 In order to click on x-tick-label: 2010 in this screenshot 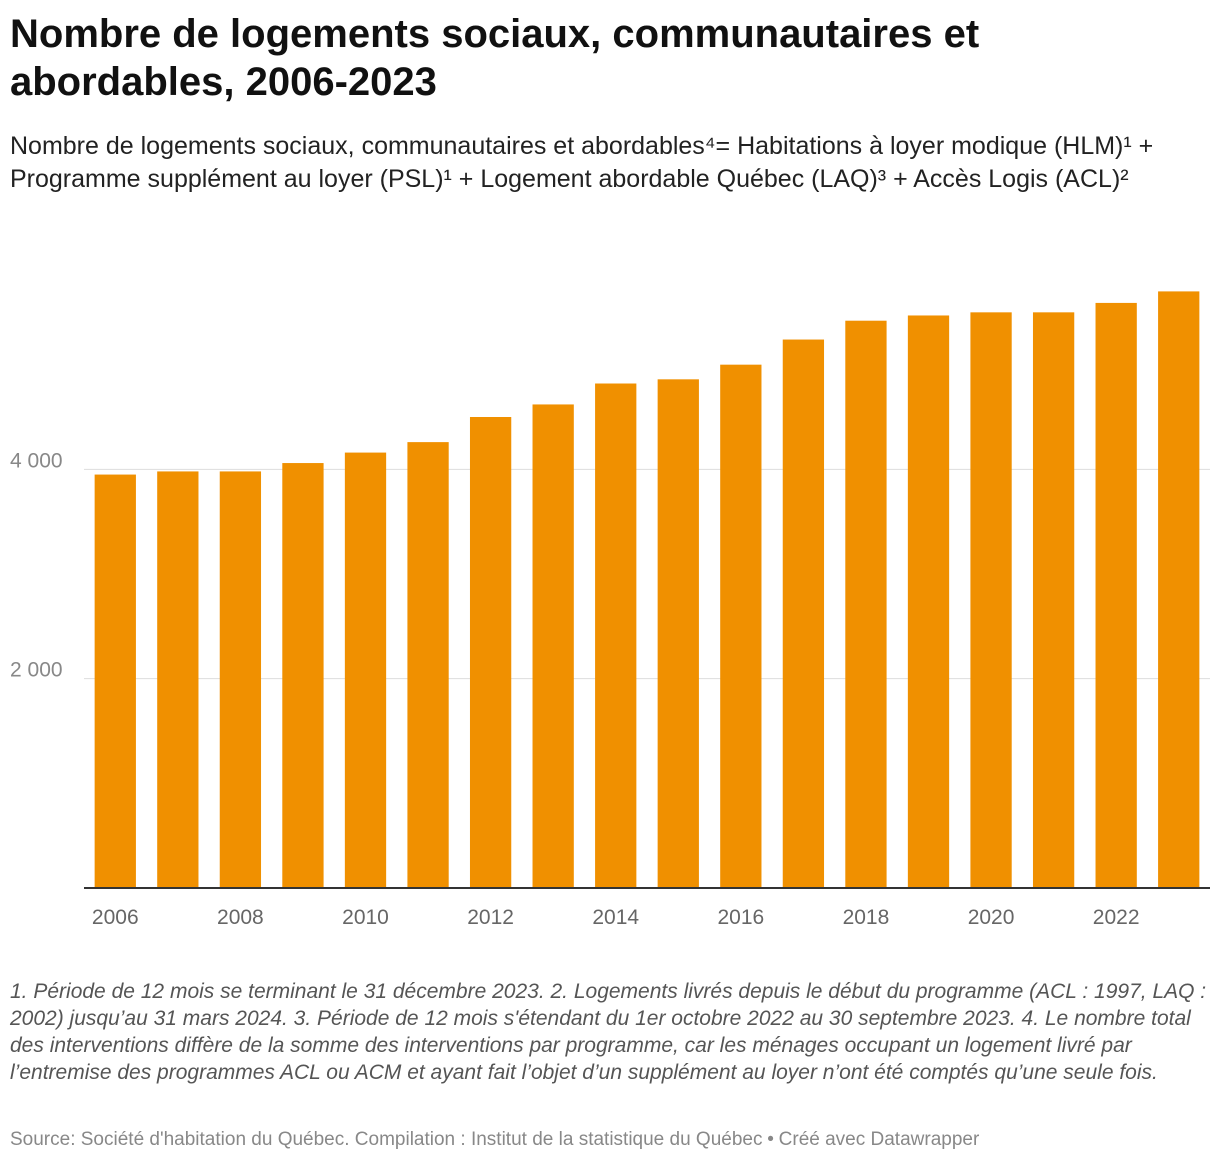, I will do `click(365, 917)`.